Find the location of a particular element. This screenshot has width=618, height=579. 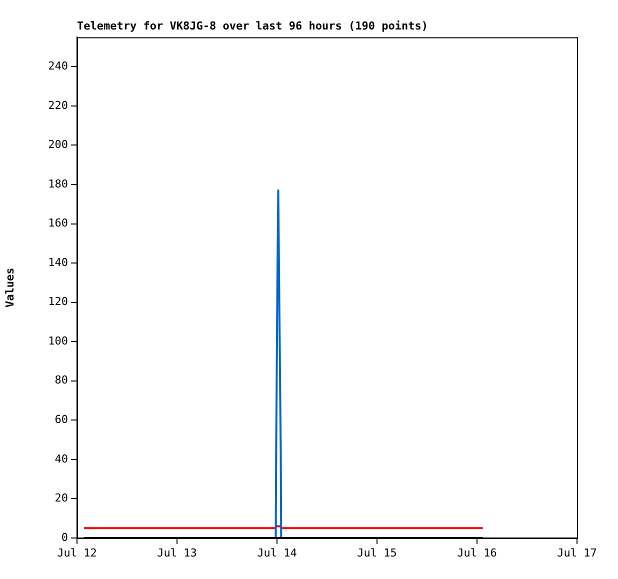

x-tick-label: Jul 17 is located at coordinates (577, 553).